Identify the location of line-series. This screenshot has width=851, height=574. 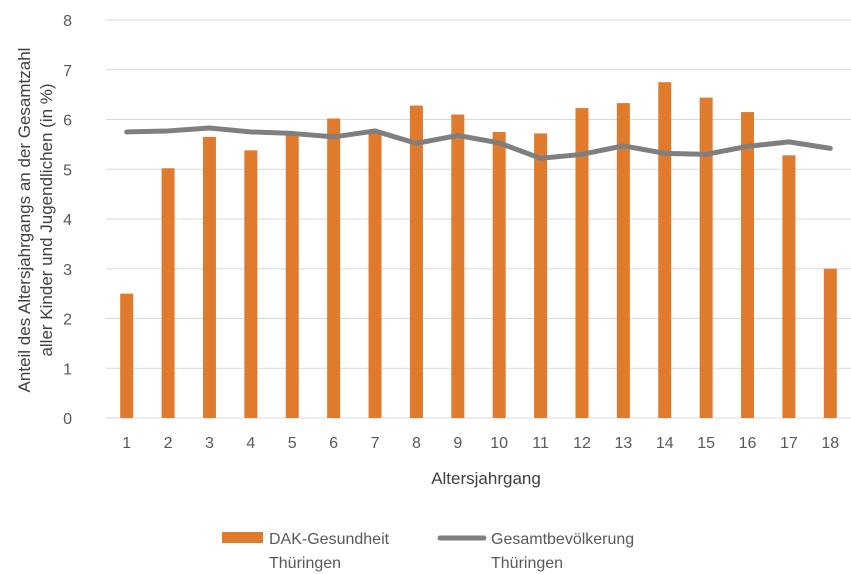
(478, 143).